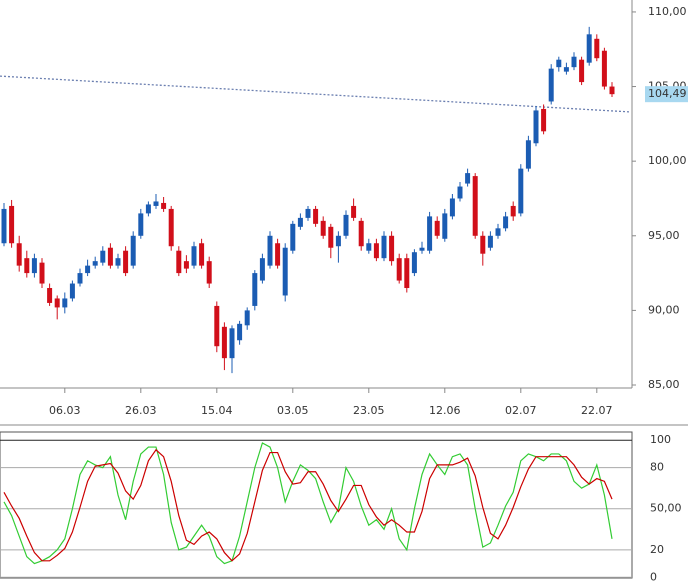 The height and width of the screenshot is (582, 688). I want to click on x-tick-label: 23.05, so click(369, 410).